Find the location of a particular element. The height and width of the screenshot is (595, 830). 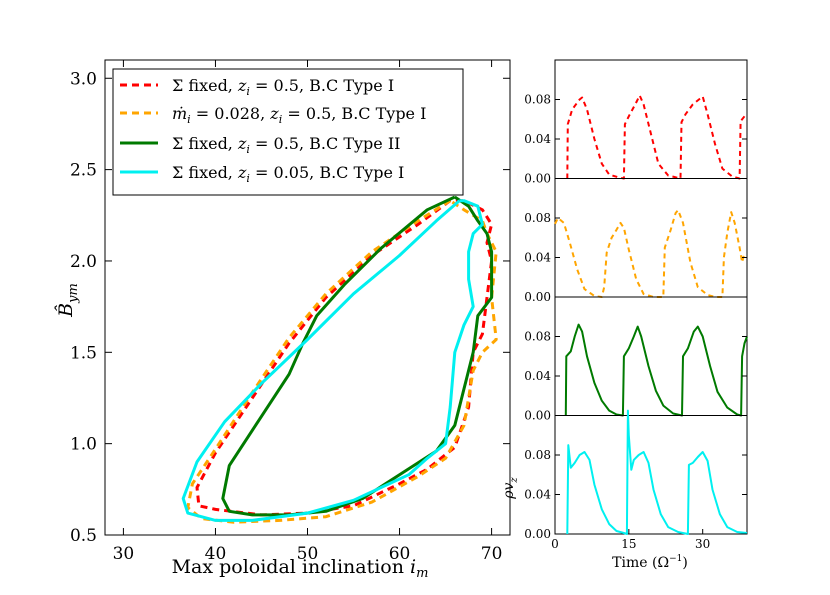

side-y-tick-label-0-2: 0.08 is located at coordinates (537, 100).